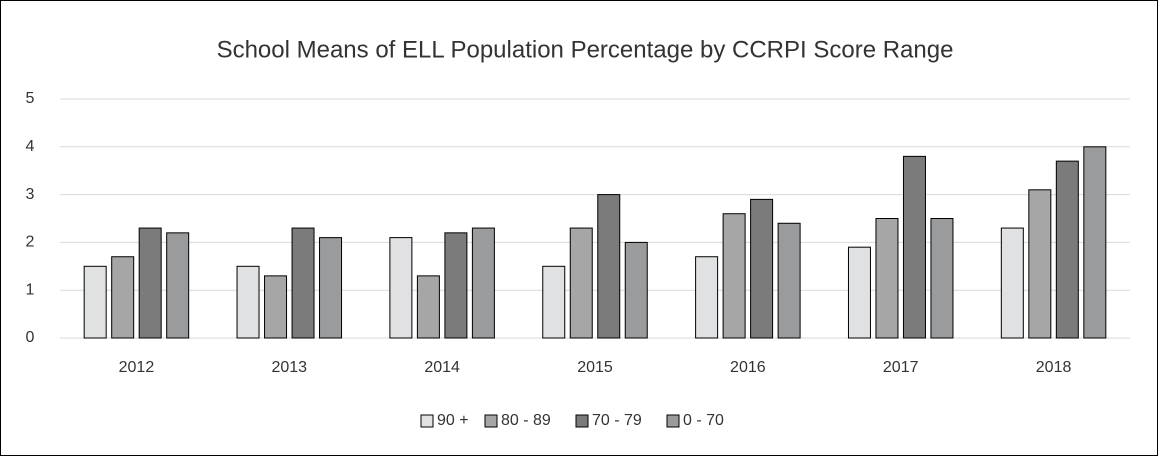  Describe the element at coordinates (1054, 367) in the screenshot. I see `x-tick-label: 2018` at that location.